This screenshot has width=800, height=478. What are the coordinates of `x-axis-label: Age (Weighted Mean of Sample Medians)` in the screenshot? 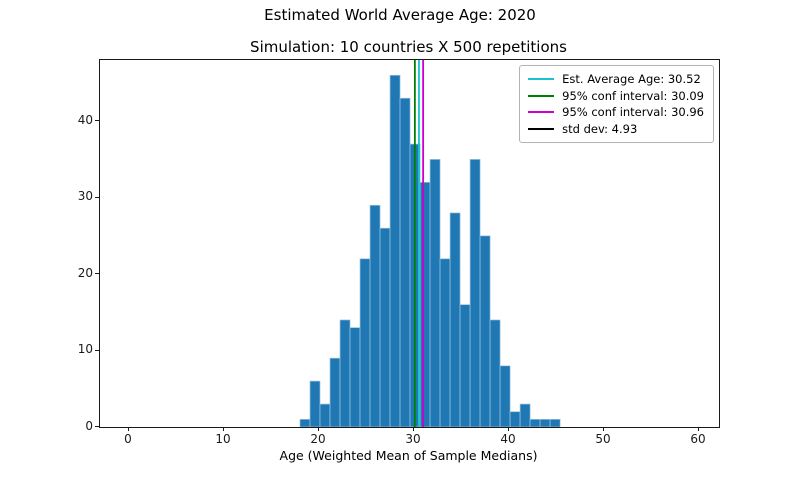 It's located at (408, 455).